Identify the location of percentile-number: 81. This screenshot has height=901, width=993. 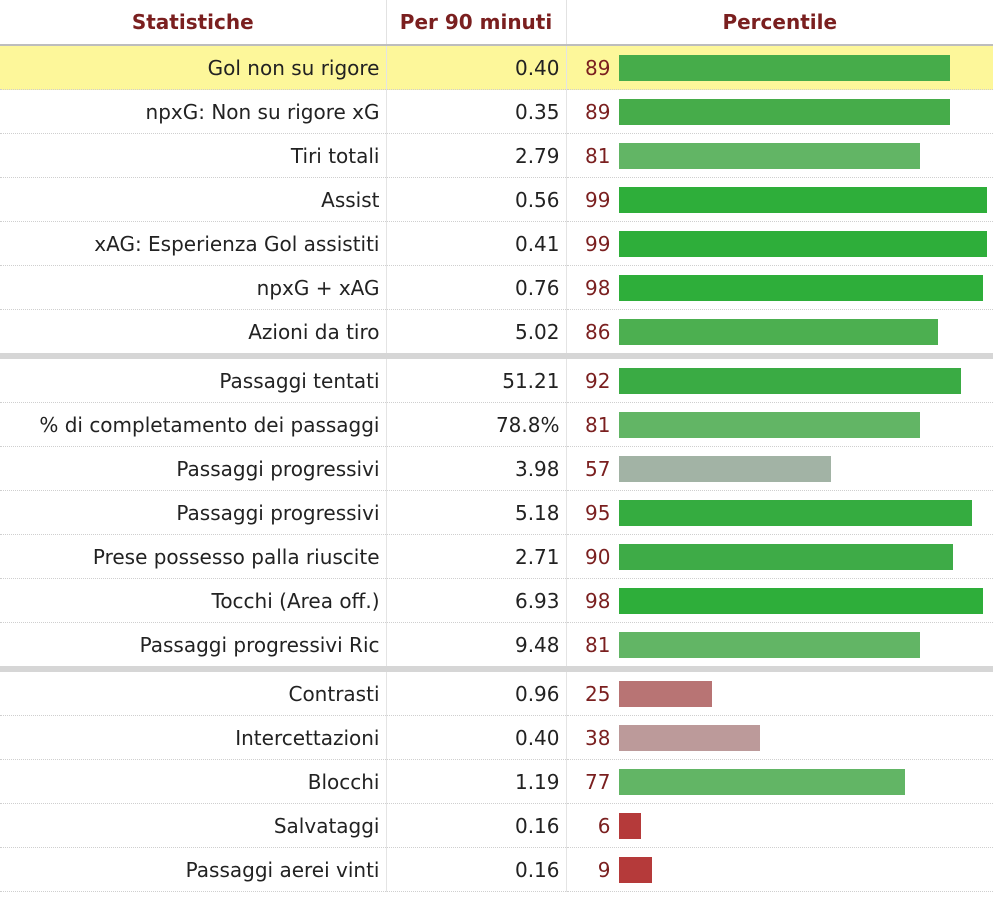
(598, 155).